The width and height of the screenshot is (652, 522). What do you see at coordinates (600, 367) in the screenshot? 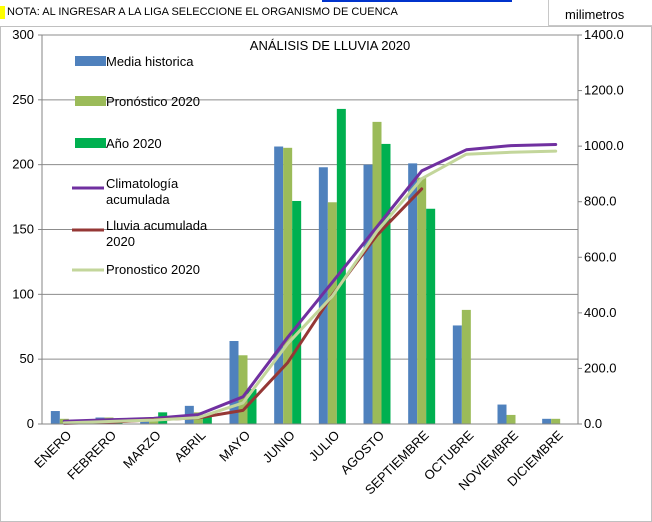
I see `right-tick-label: 200.0` at bounding box center [600, 367].